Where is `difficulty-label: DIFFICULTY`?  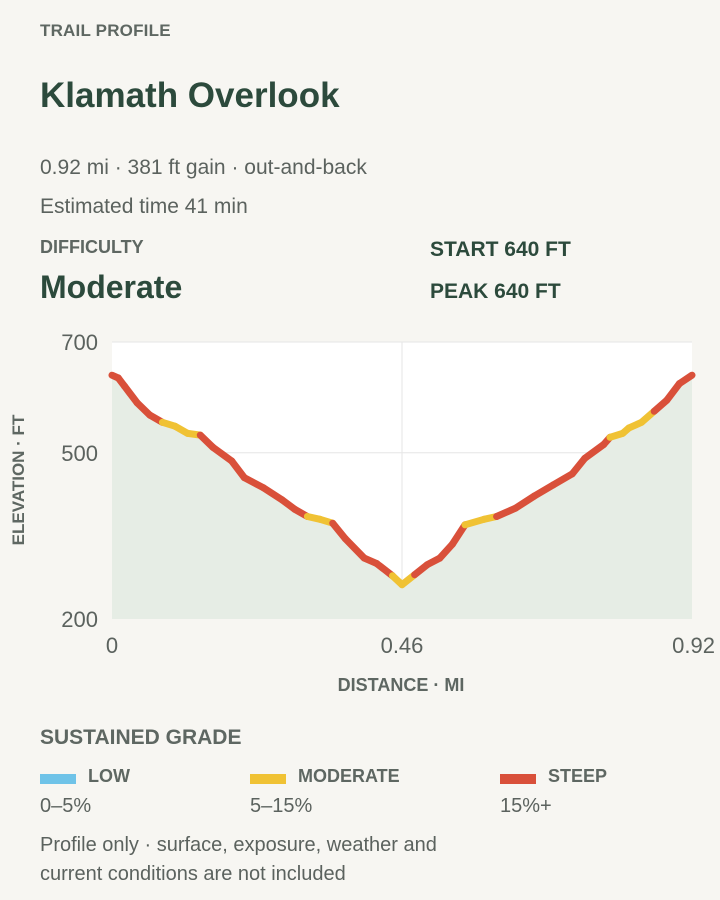
difficulty-label: DIFFICULTY is located at coordinates (92, 247).